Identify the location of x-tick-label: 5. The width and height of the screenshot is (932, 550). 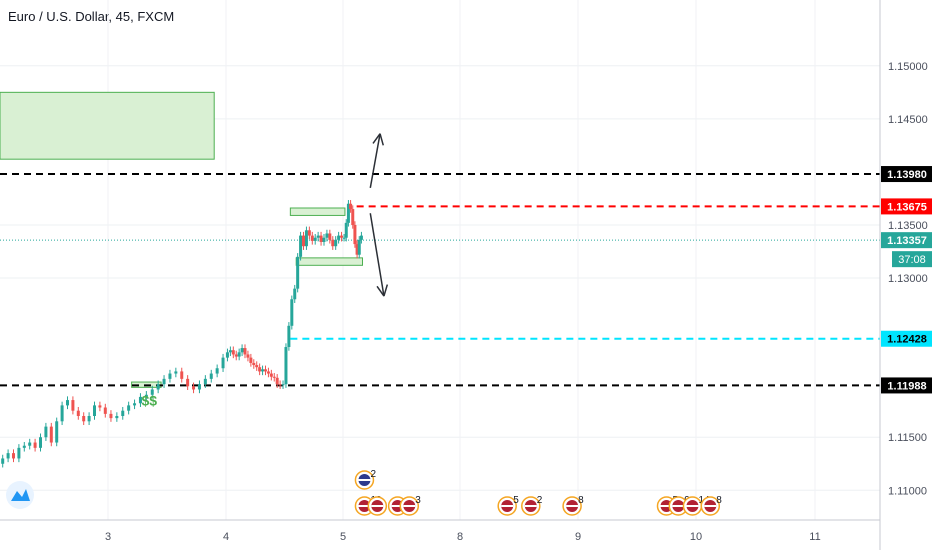
(343, 537).